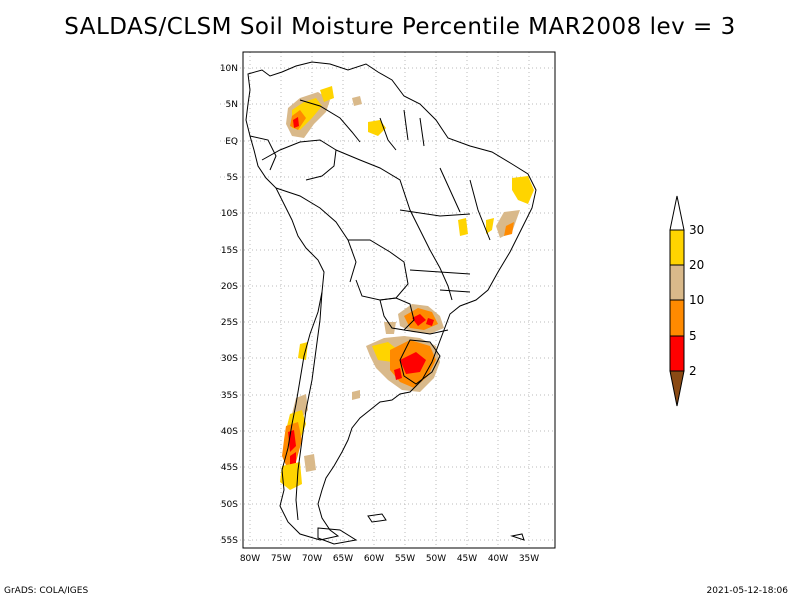  Describe the element at coordinates (46, 591) in the screenshot. I see `footer-credit: GrADS: COLA/IGES` at that location.